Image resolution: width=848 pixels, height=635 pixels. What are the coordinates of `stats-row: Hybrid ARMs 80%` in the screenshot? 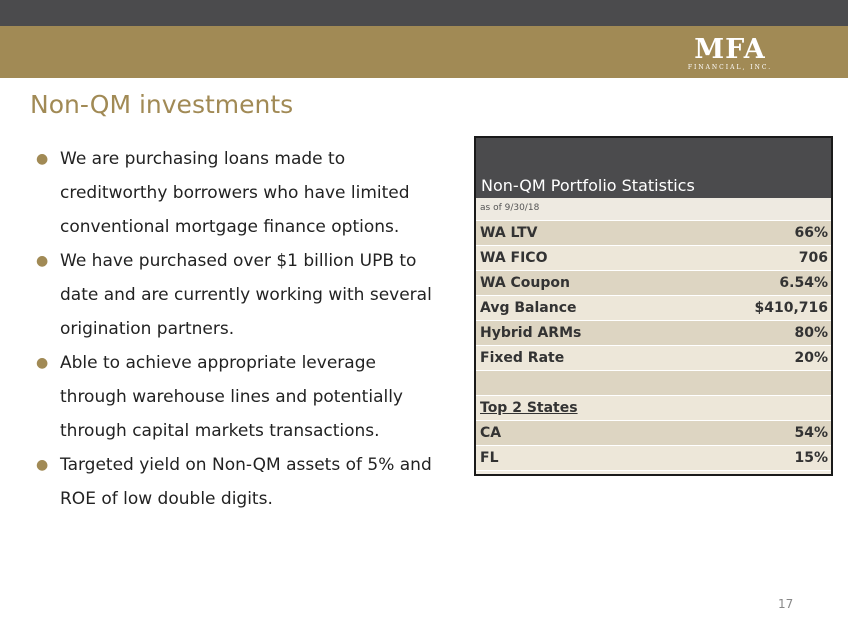 It's located at (653, 333).